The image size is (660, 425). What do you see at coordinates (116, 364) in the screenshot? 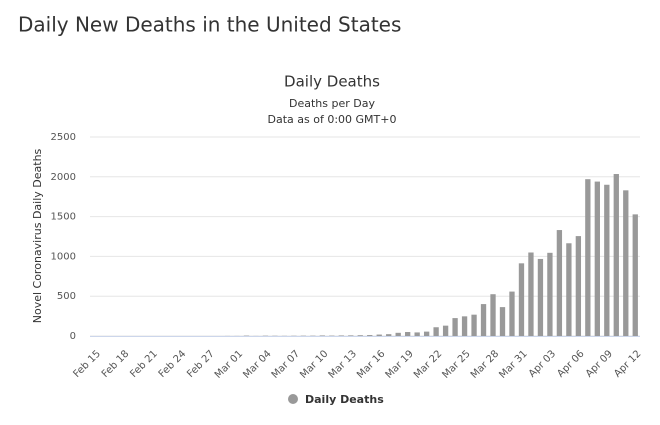
I see `x-tick-label: Feb 18` at bounding box center [116, 364].